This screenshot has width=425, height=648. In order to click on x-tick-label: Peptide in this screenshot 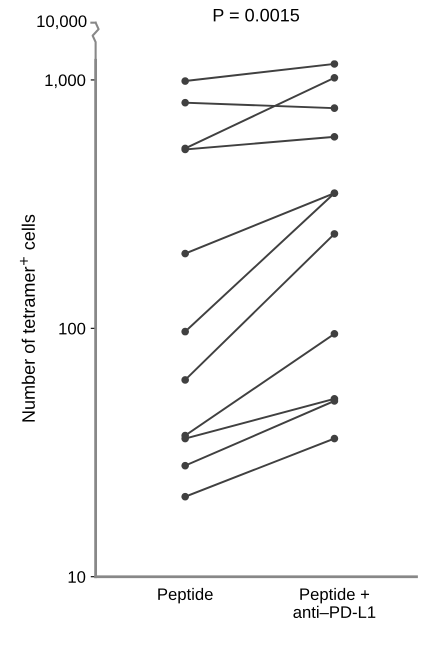, I will do `click(185, 596)`.